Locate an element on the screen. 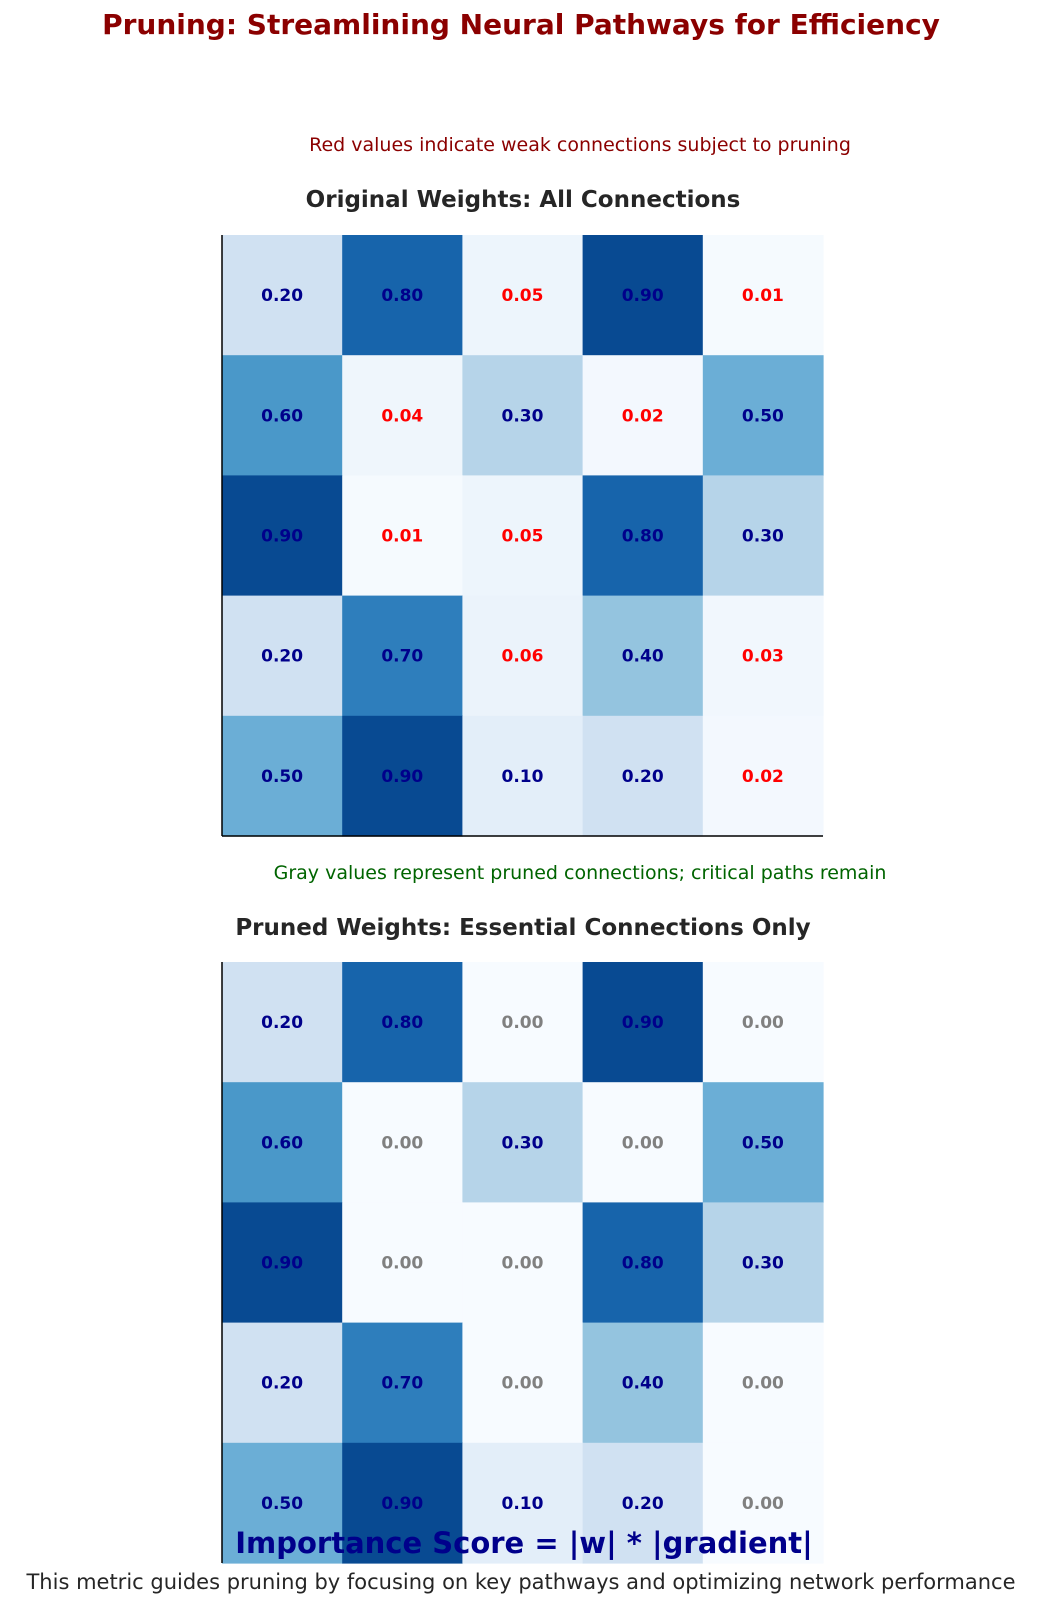 The height and width of the screenshot is (1600, 1043). original-cell-label-r4c3: 0.20 is located at coordinates (643, 777).